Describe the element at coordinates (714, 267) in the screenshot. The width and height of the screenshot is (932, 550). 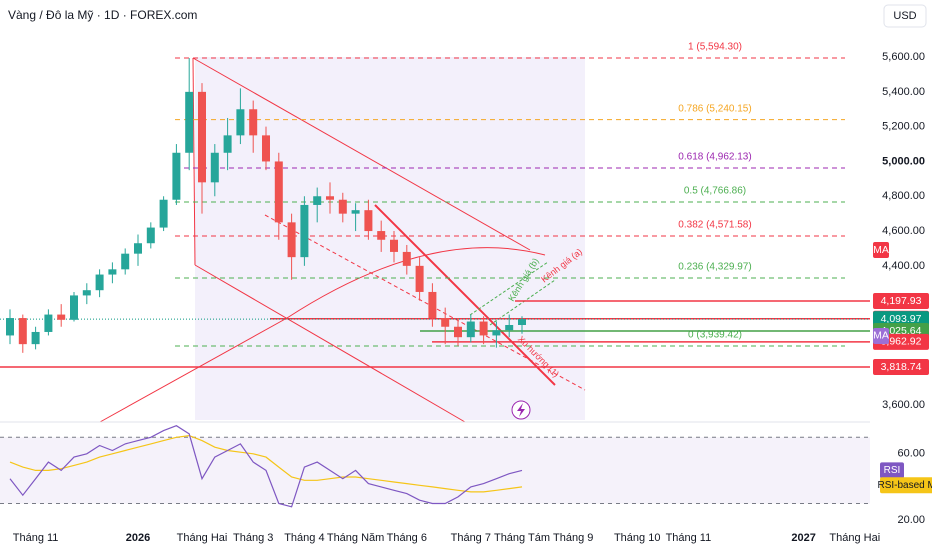
I see `fib-label: 0.236 (4,329.97)` at that location.